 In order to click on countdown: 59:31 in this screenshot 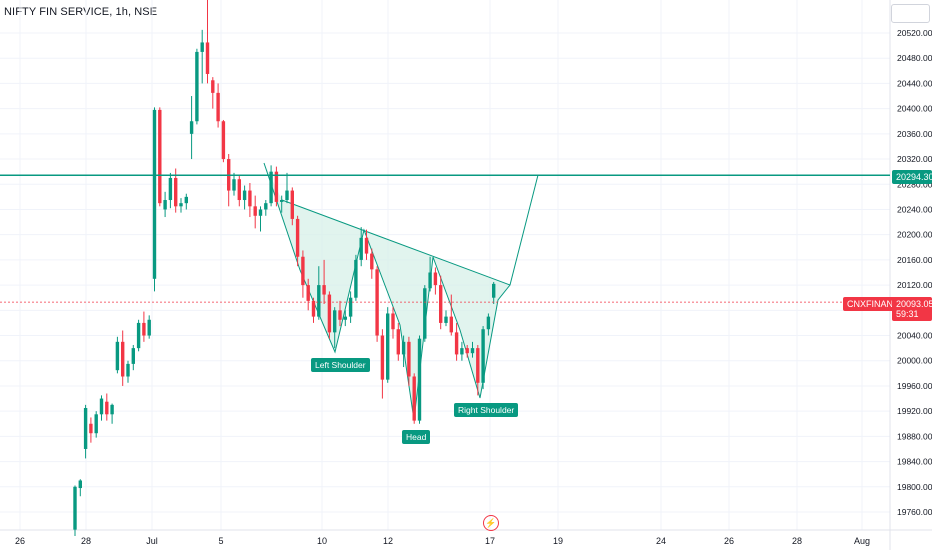, I will do `click(907, 314)`.